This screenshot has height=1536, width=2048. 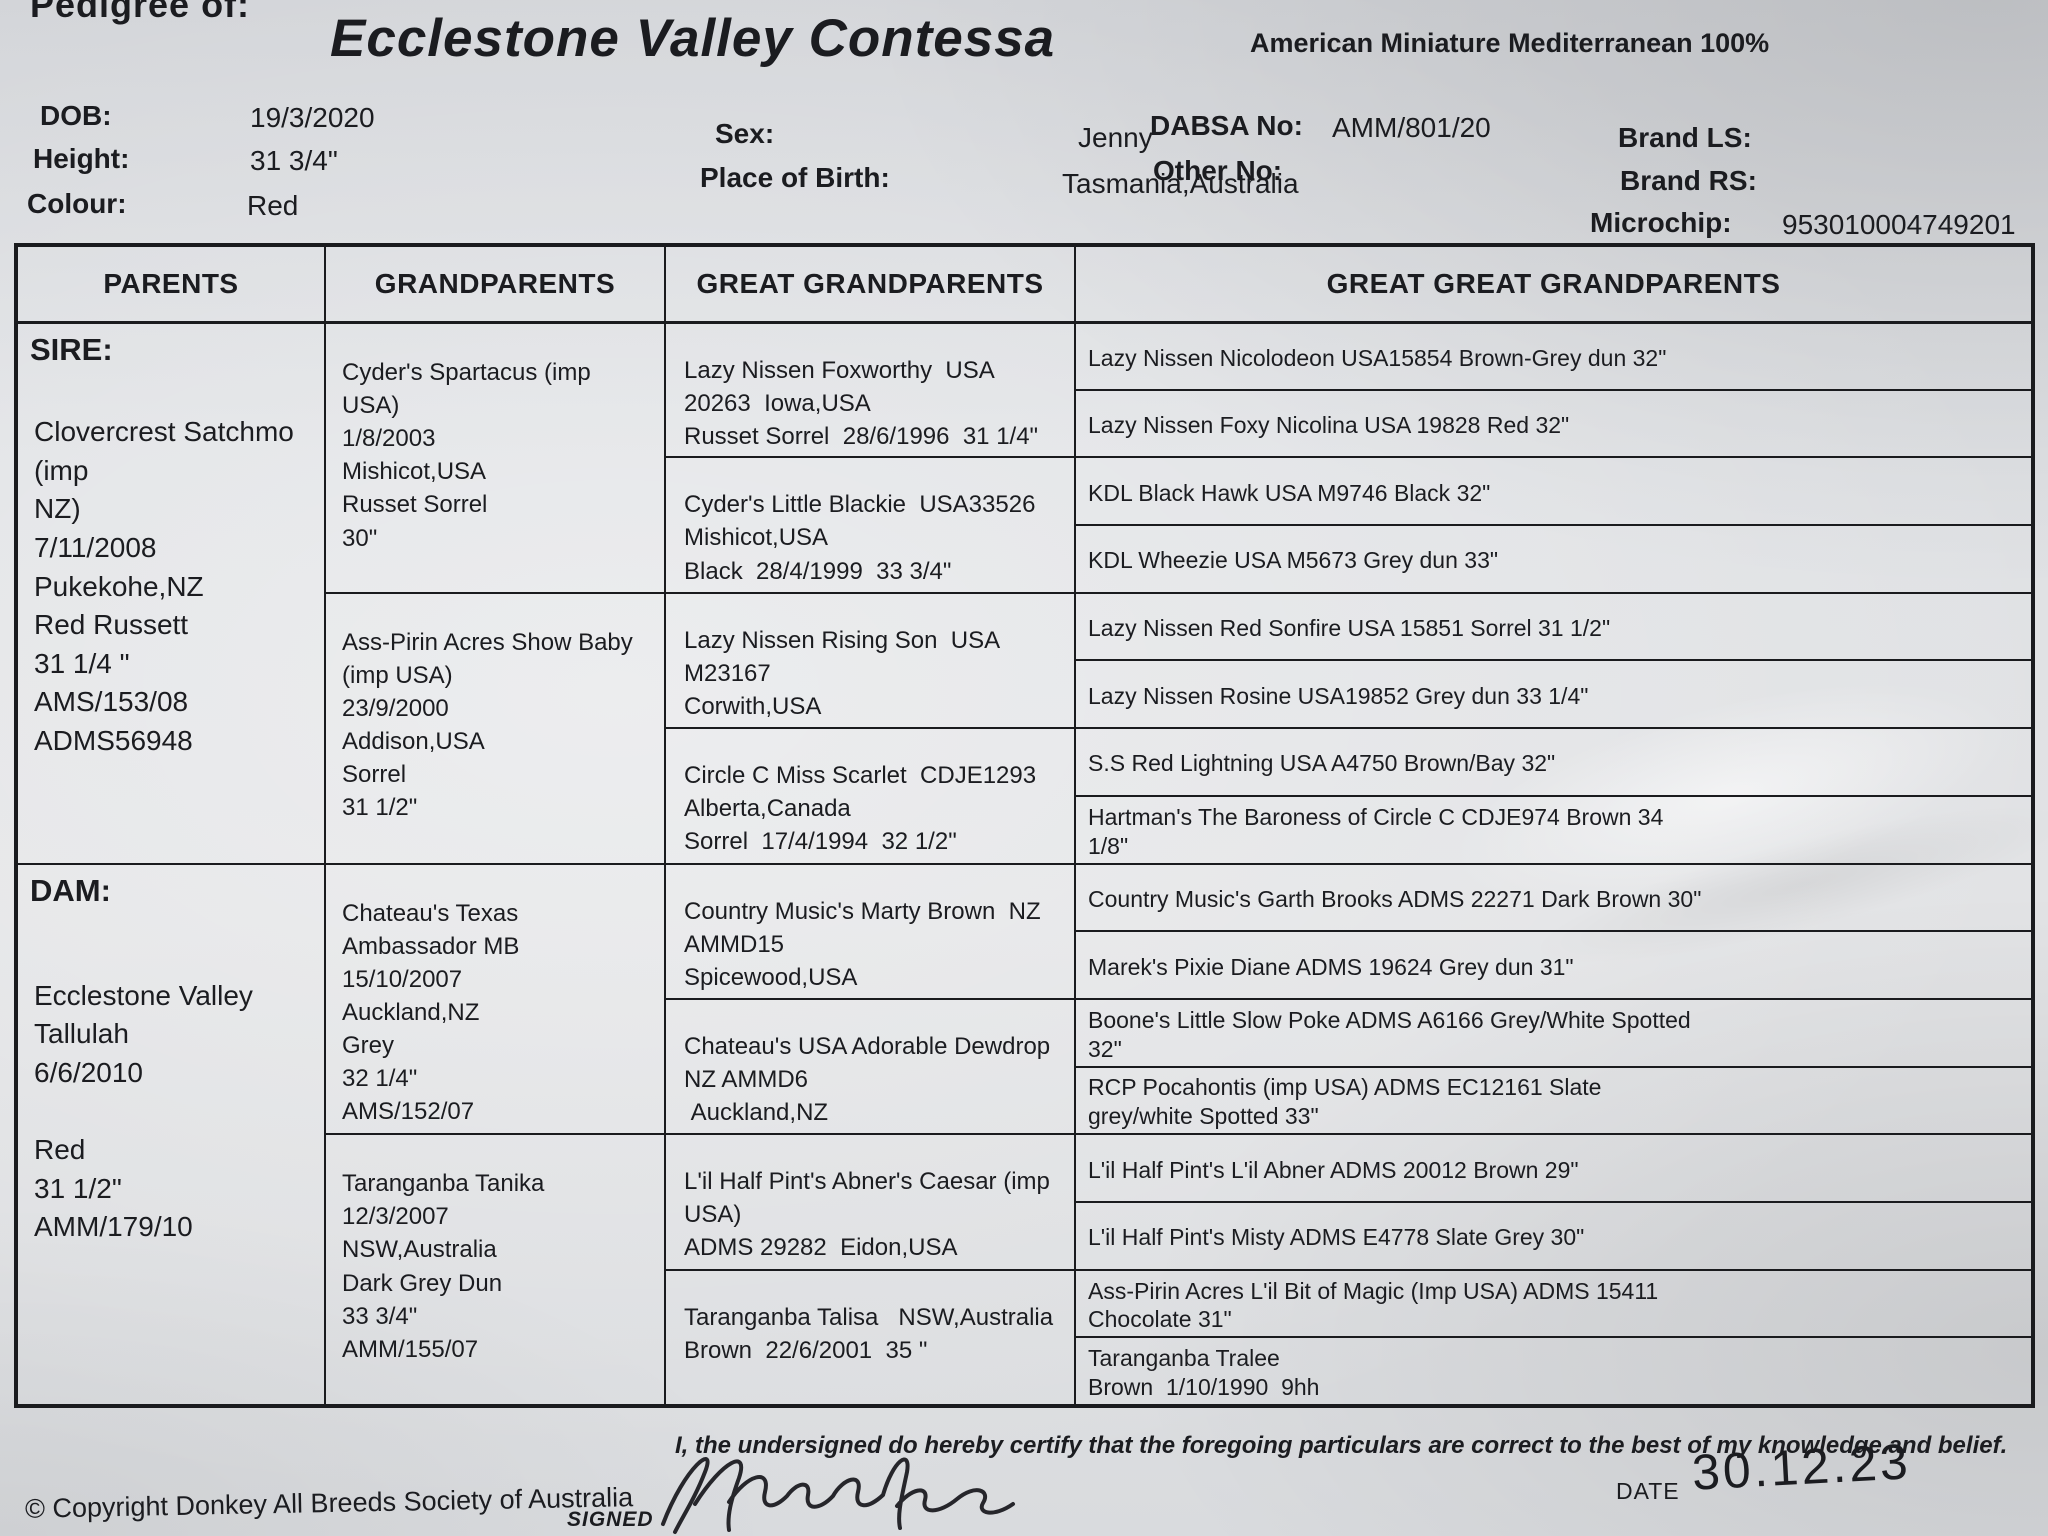 What do you see at coordinates (1552, 1370) in the screenshot?
I see `great-great-grandparent-cell: Taranganba Tralee Brown 1/10/1990 9hh` at bounding box center [1552, 1370].